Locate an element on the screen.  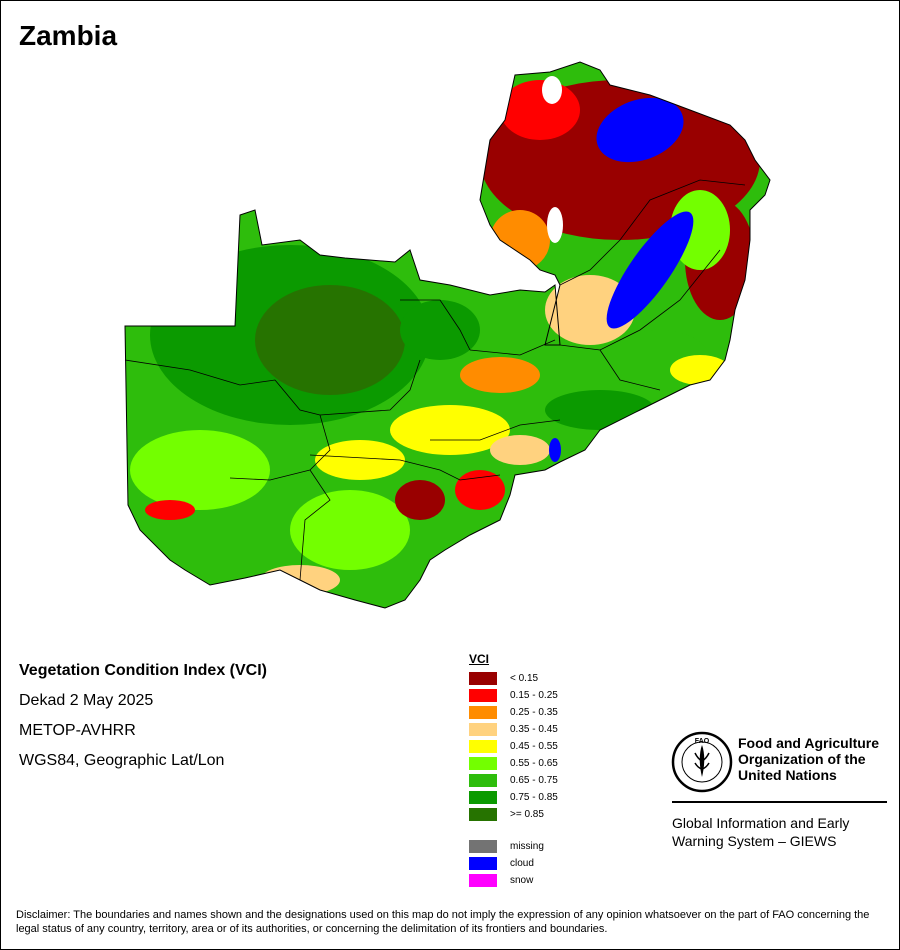
organization-name-line: Food and Agriculture is located at coordinates (809, 743).